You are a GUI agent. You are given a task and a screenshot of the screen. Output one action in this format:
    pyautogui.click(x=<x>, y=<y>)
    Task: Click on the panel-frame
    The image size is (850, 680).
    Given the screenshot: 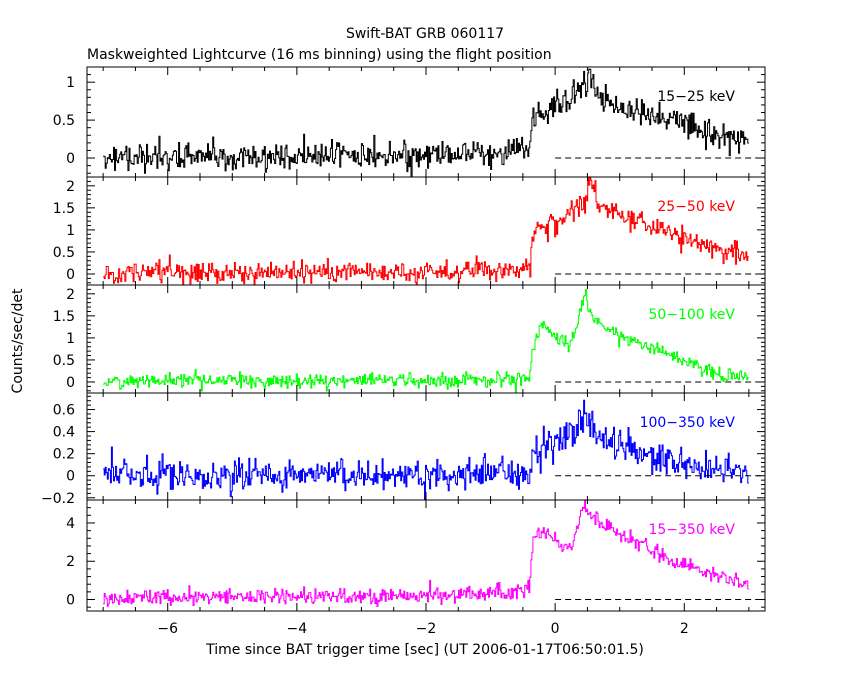 What is the action you would take?
    pyautogui.click(x=426, y=122)
    